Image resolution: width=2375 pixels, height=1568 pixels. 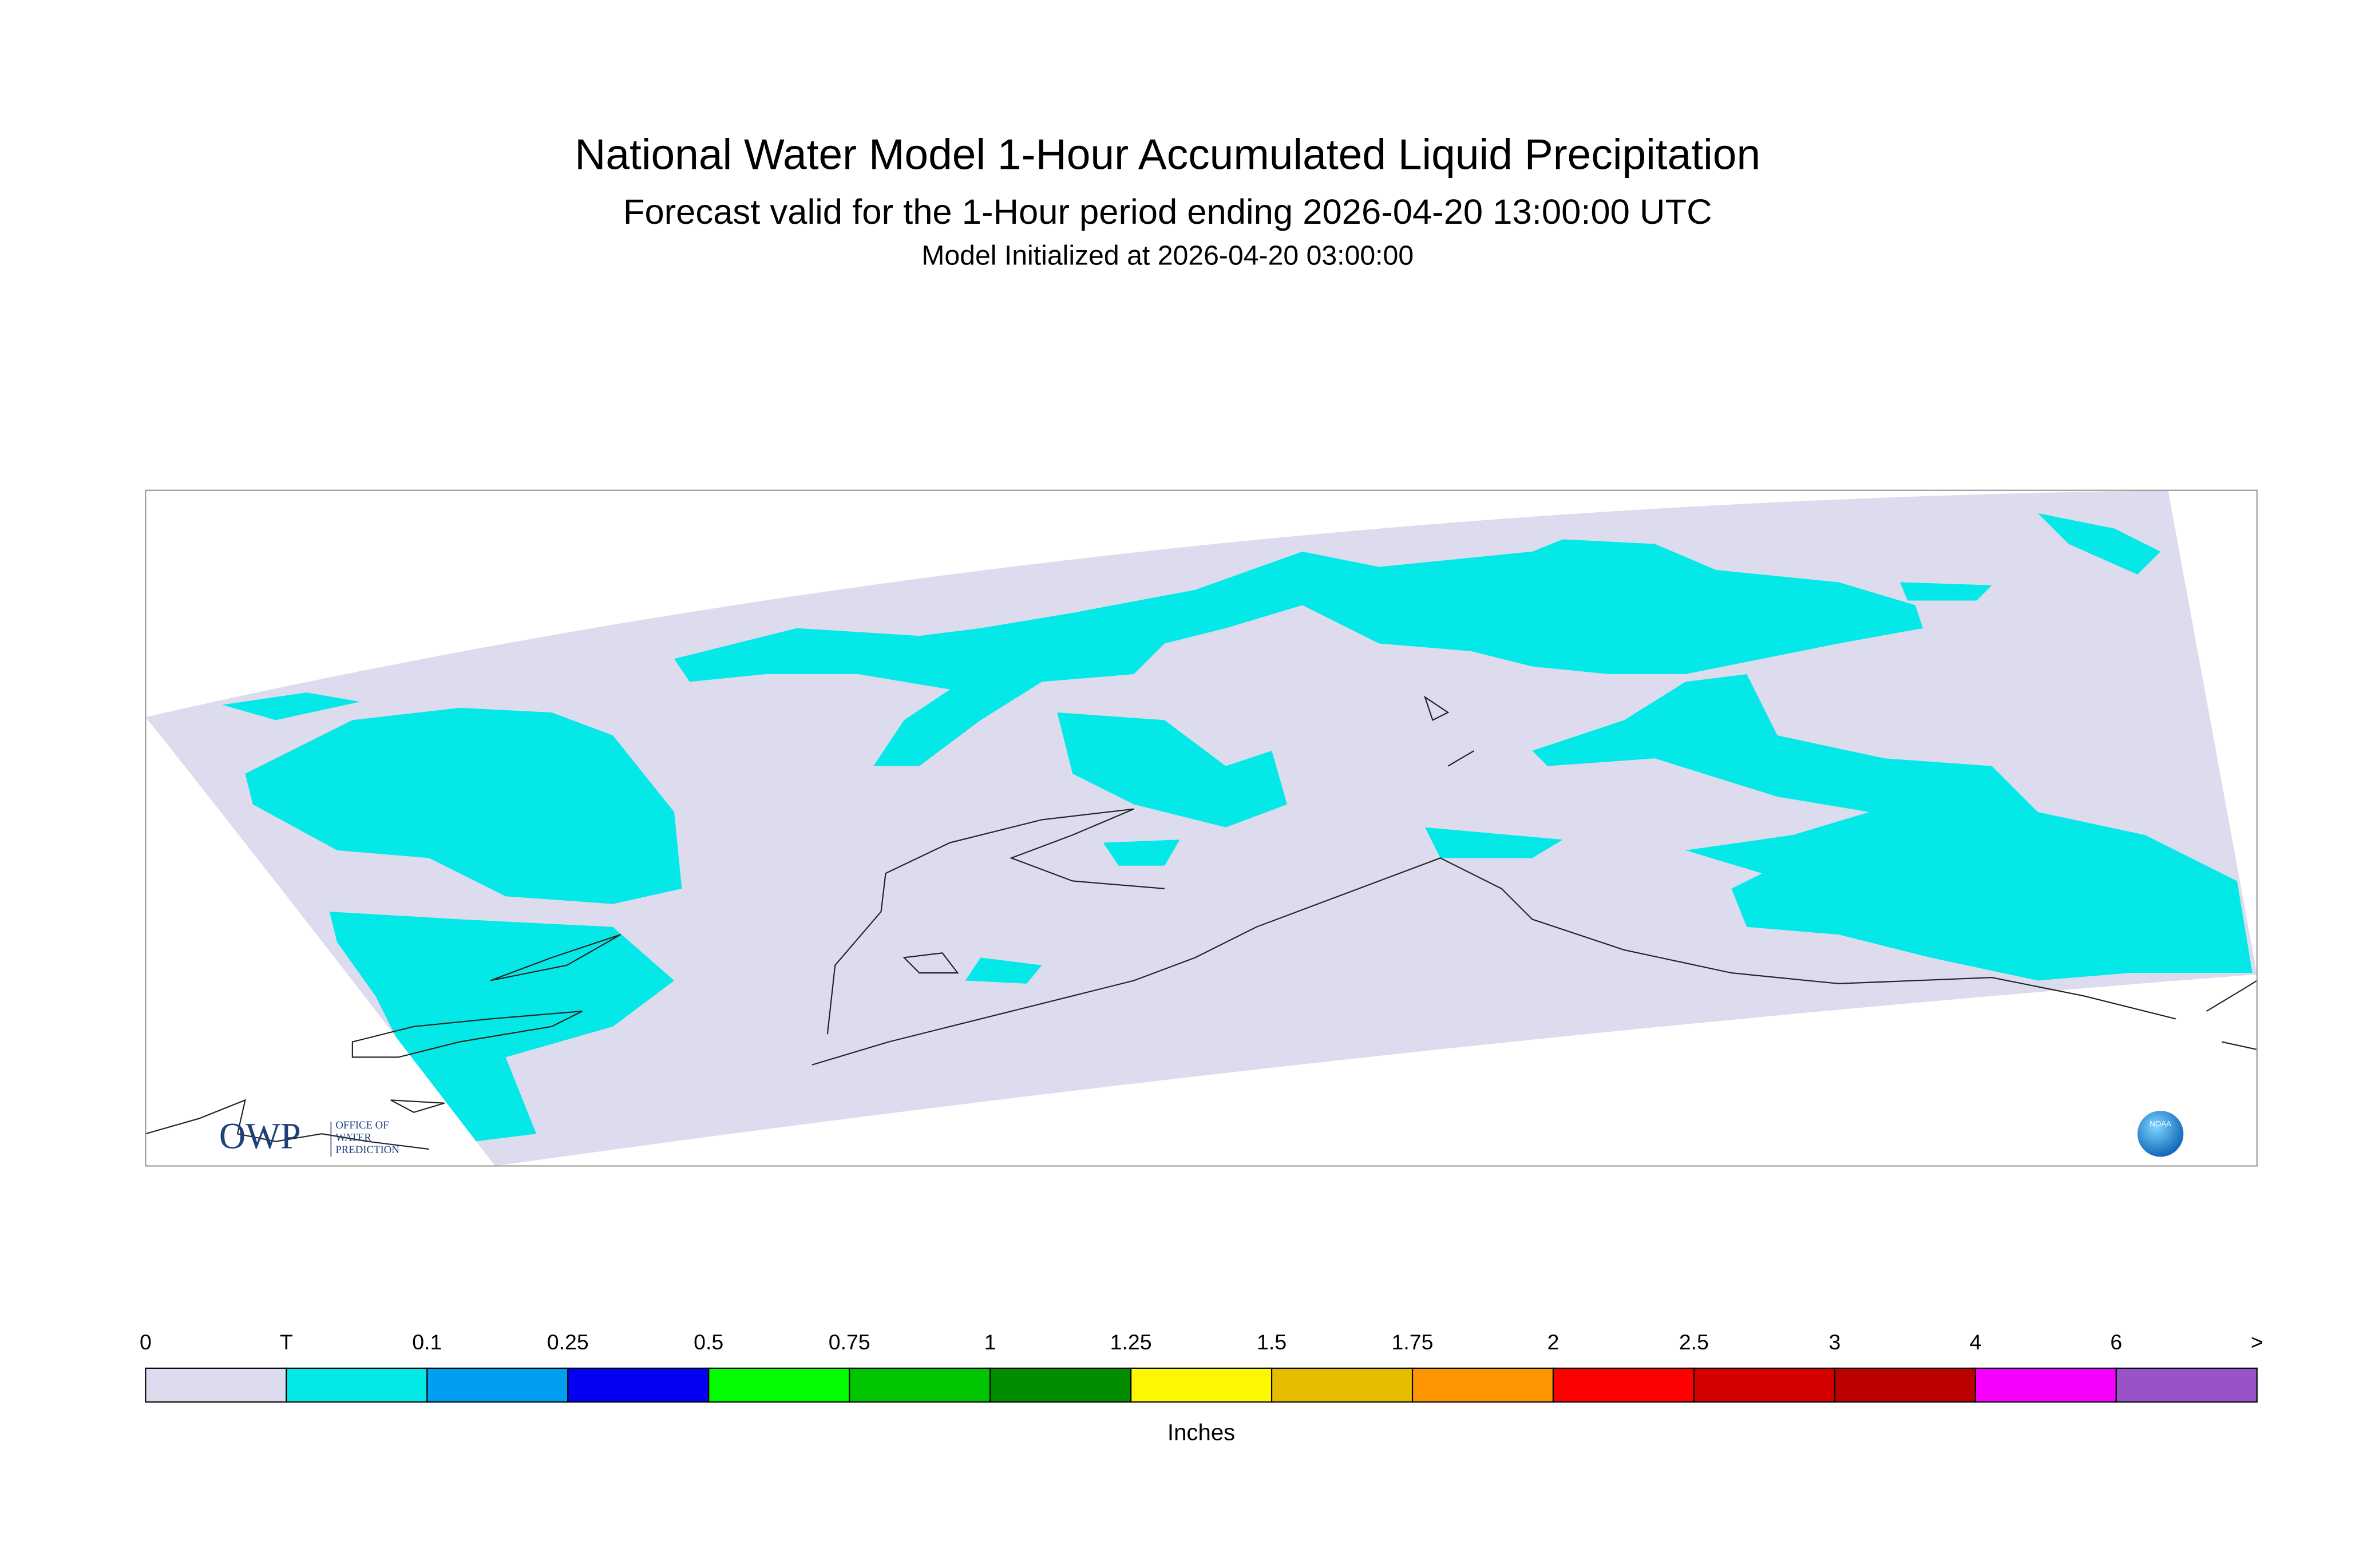 What do you see at coordinates (2161, 1124) in the screenshot?
I see `noaa-text: NOAA` at bounding box center [2161, 1124].